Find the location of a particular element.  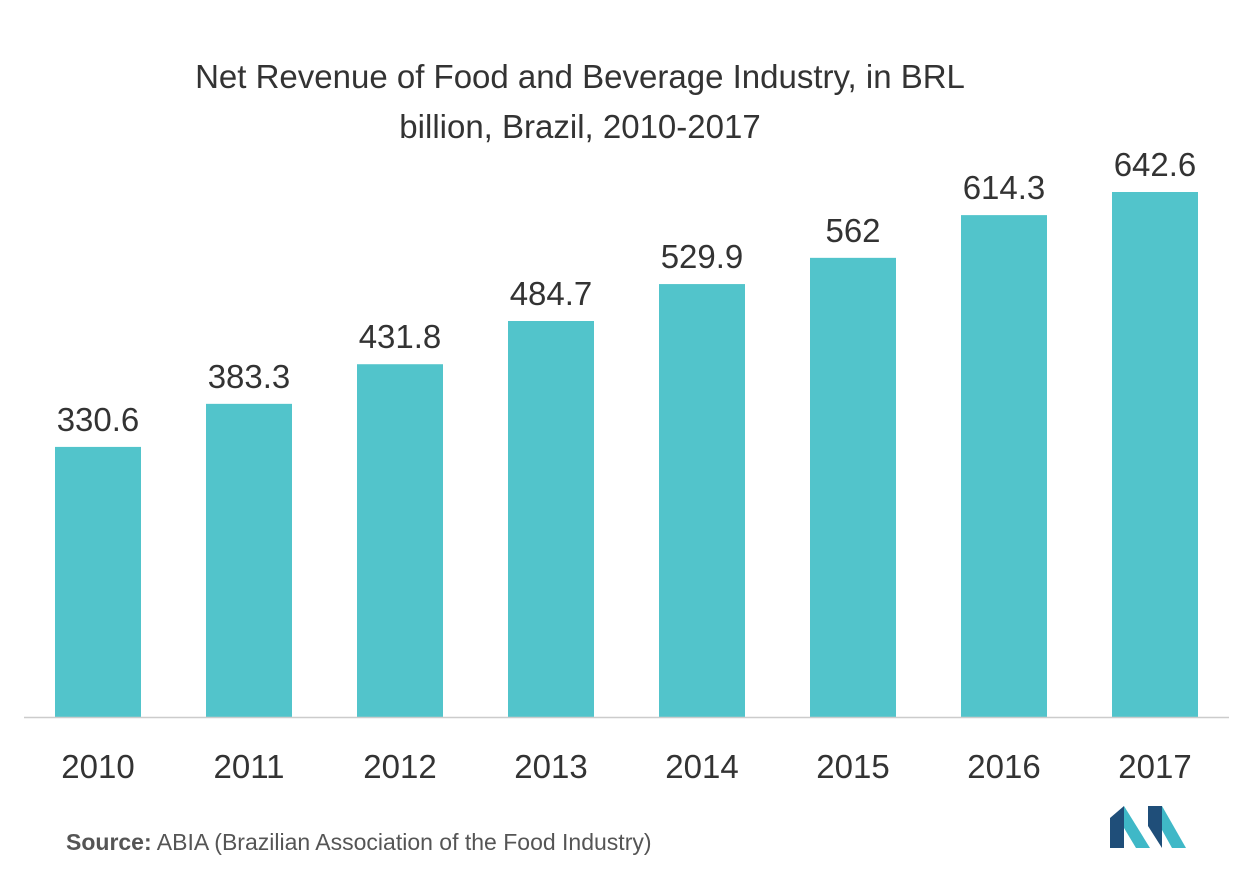

brand-logo is located at coordinates (1148, 827).